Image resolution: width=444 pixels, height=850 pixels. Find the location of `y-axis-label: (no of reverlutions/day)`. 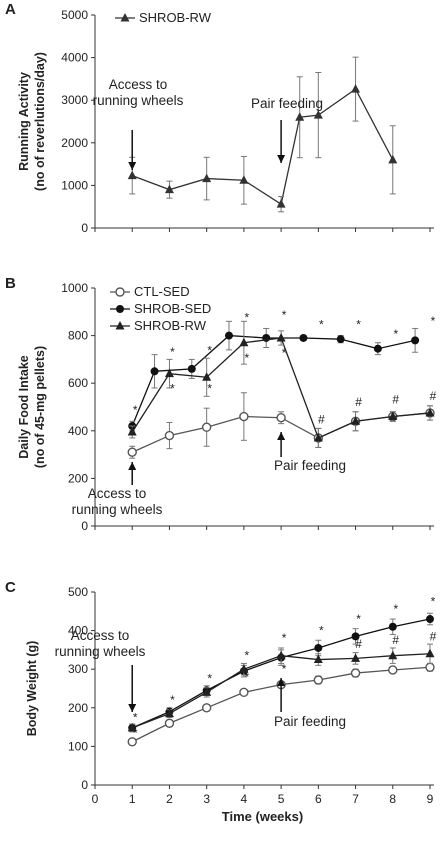

y-axis-label: (no of reverlutions/day) is located at coordinates (40, 121).